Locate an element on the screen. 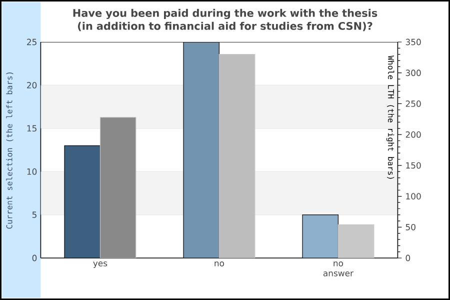 Image resolution: width=450 pixels, height=300 pixels. y-tick-label: 5 is located at coordinates (34, 215).